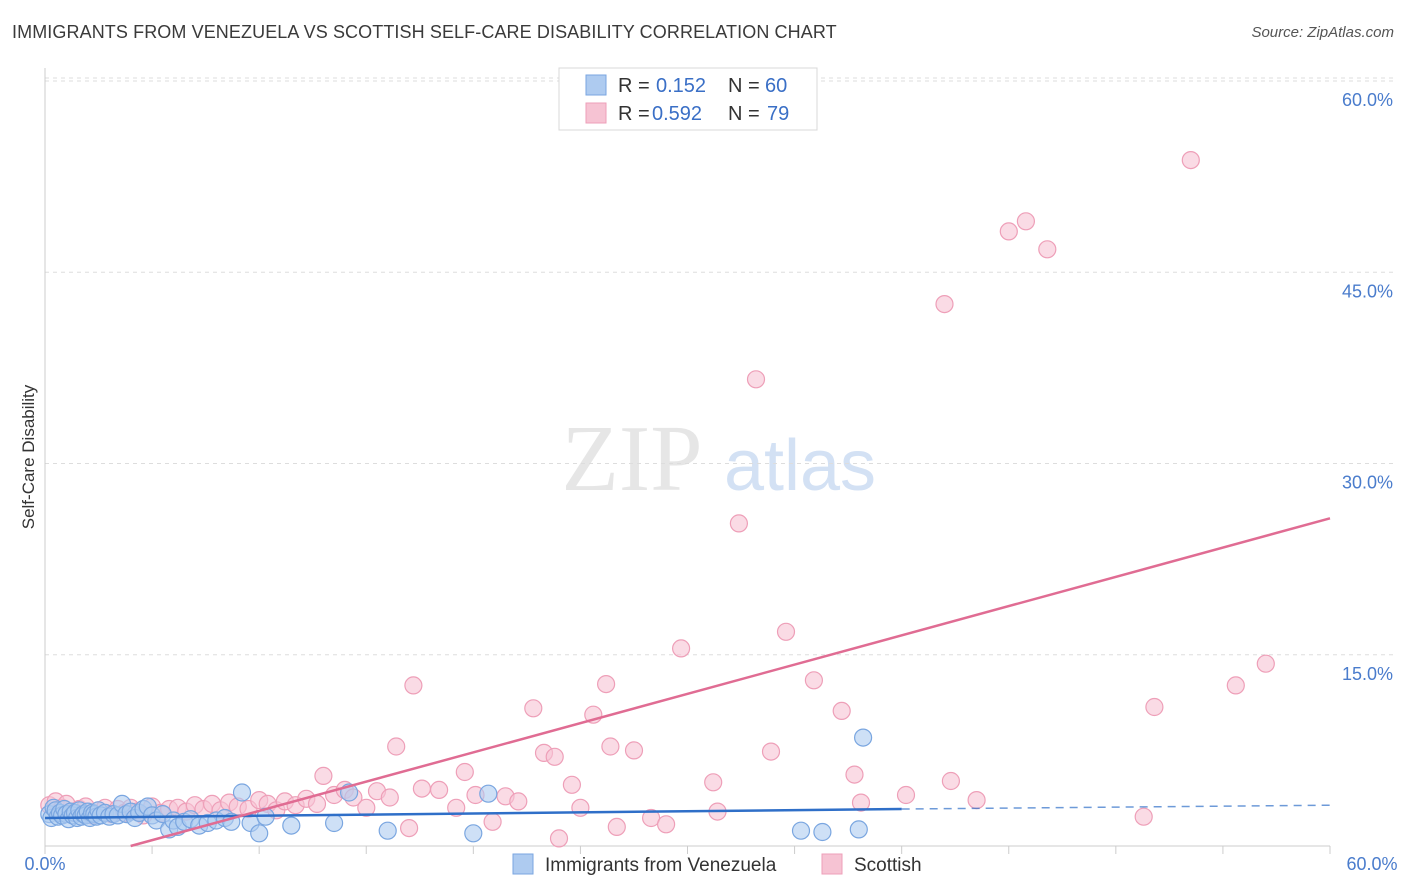  What do you see at coordinates (778, 114) in the screenshot?
I see `legend-n-value-scottish: 79` at bounding box center [778, 114].